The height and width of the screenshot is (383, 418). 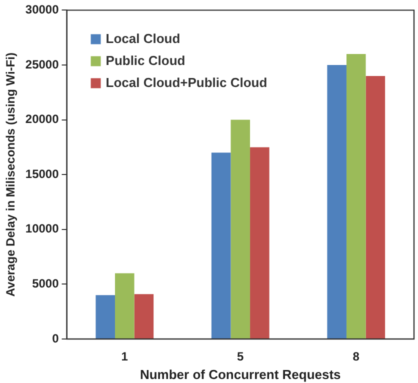 What do you see at coordinates (124, 357) in the screenshot?
I see `x-tick-label: 1` at bounding box center [124, 357].